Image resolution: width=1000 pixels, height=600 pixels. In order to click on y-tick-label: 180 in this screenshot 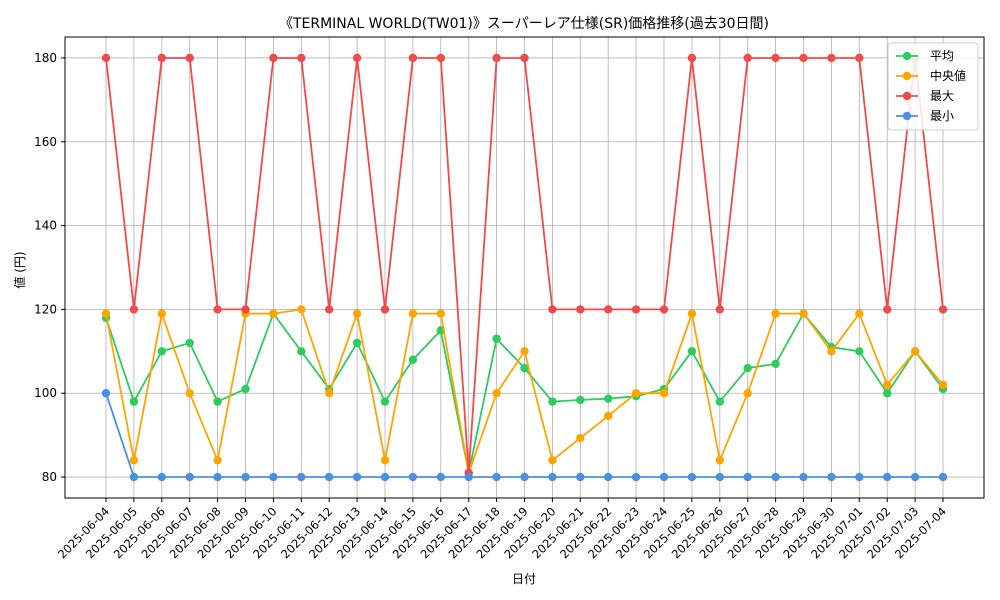, I will do `click(45, 58)`.